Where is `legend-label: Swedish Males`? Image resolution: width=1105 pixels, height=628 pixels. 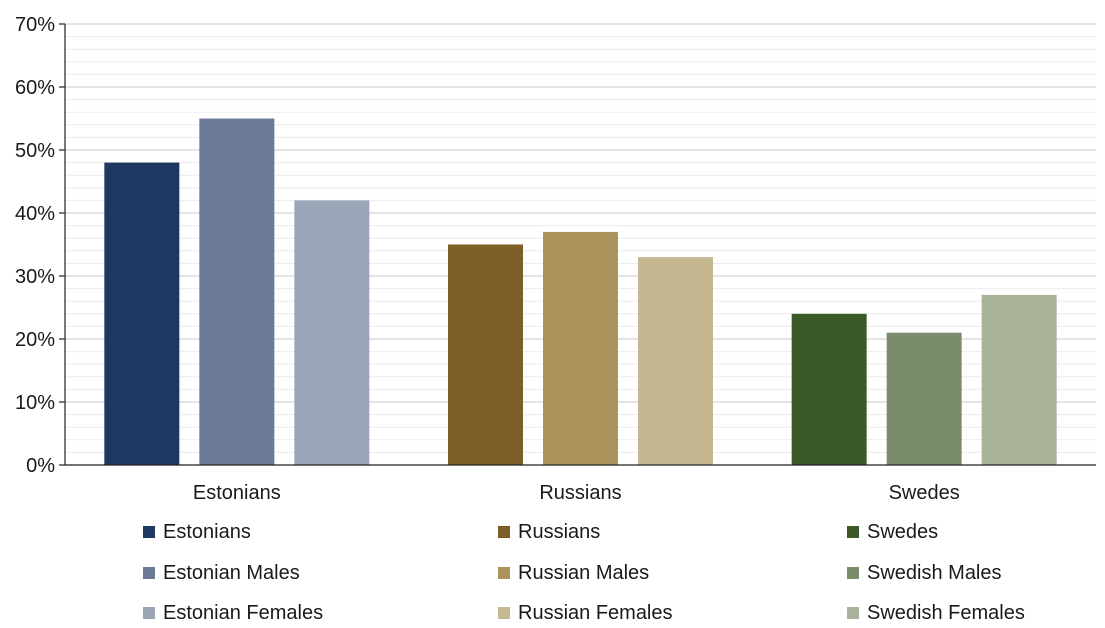
legend-label: Swedish Males is located at coordinates (934, 573).